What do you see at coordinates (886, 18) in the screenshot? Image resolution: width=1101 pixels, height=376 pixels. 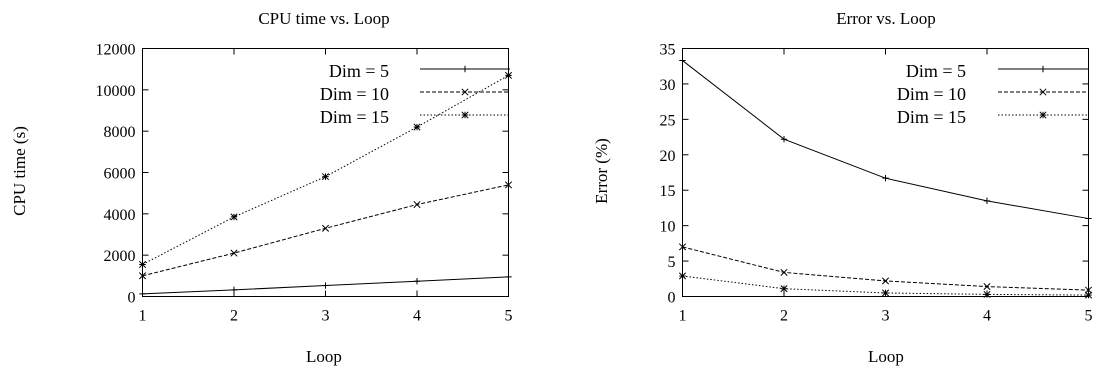 I see `chart-title: Error vs. Loop` at bounding box center [886, 18].